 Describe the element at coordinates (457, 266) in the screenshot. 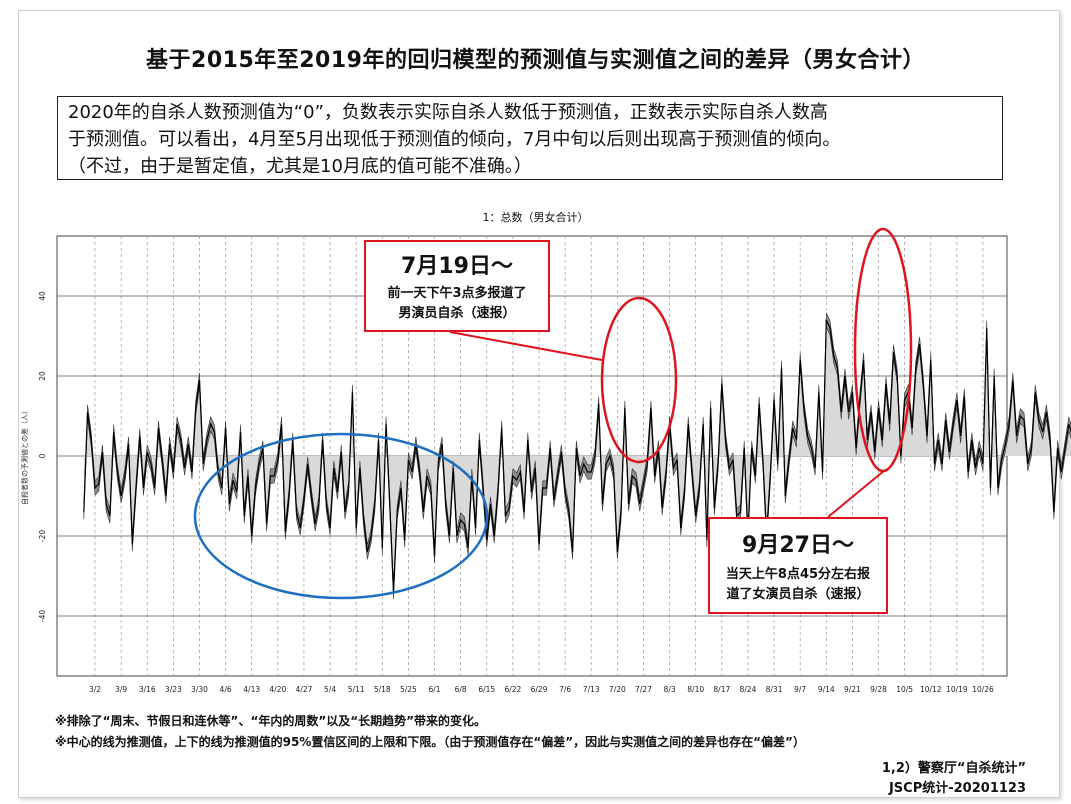

I see `callout-jul-heading: 7月19日～` at that location.